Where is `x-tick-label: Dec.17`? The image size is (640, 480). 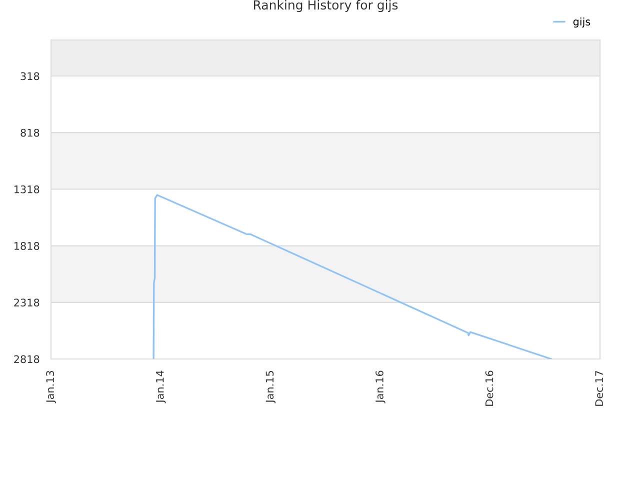
x-tick-label: Dec.17 is located at coordinates (599, 388).